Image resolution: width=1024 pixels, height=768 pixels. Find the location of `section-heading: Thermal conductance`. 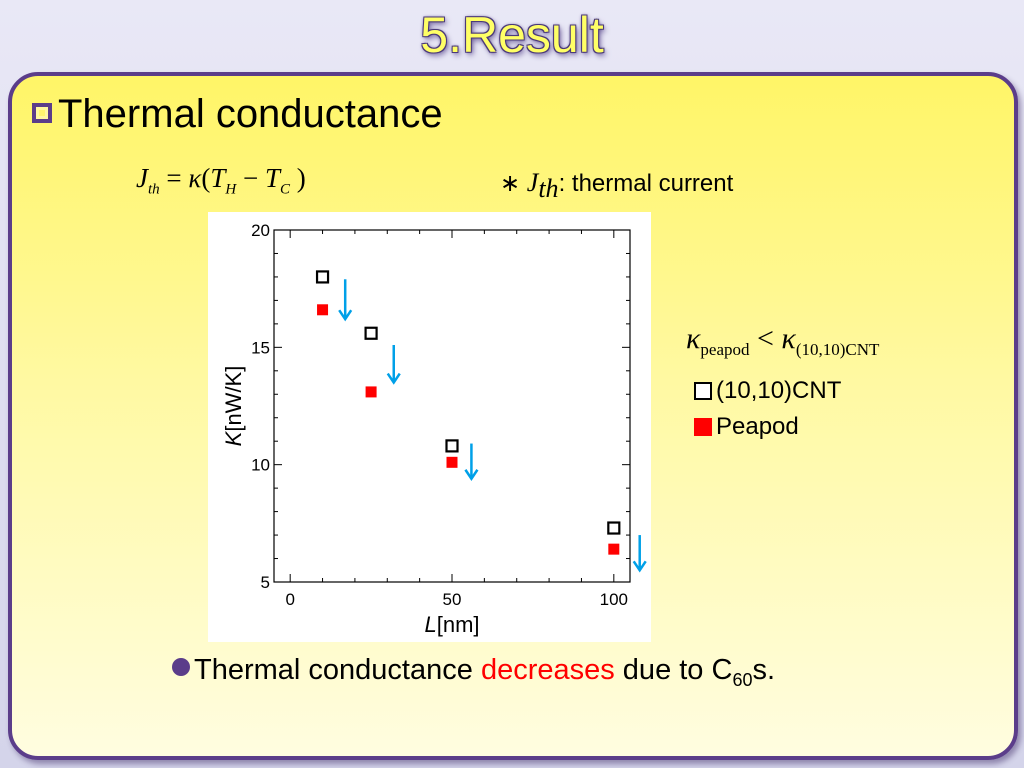

section-heading: Thermal conductance is located at coordinates (237, 114).